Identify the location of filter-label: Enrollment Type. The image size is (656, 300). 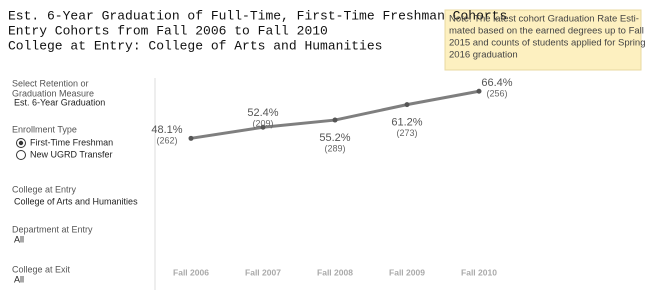
(44, 129).